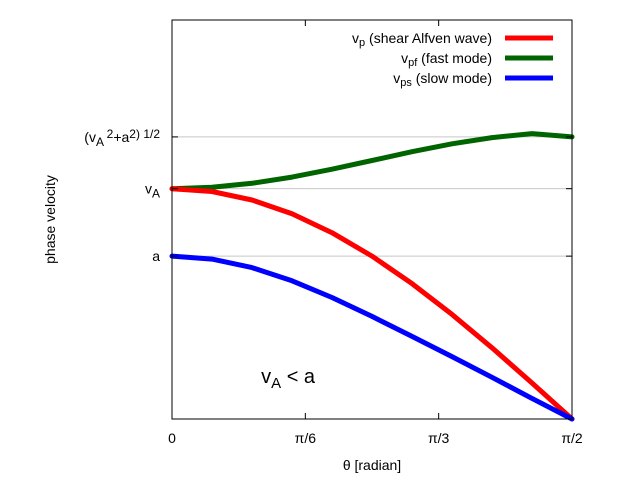  What do you see at coordinates (172, 438) in the screenshot?
I see `x-tick-label: 0` at bounding box center [172, 438].